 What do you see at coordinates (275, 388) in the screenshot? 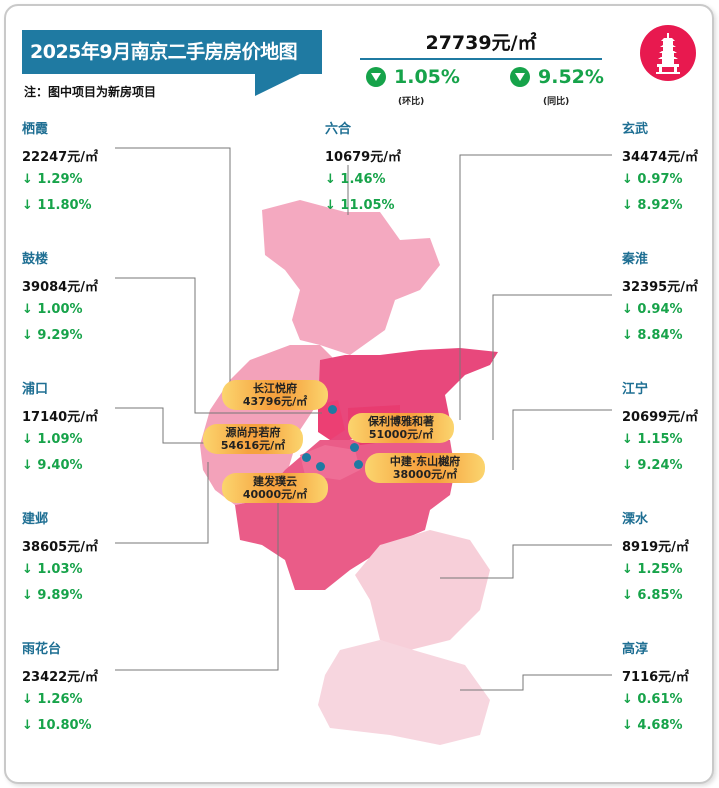
I see `project-name: 长江悦府` at bounding box center [275, 388].